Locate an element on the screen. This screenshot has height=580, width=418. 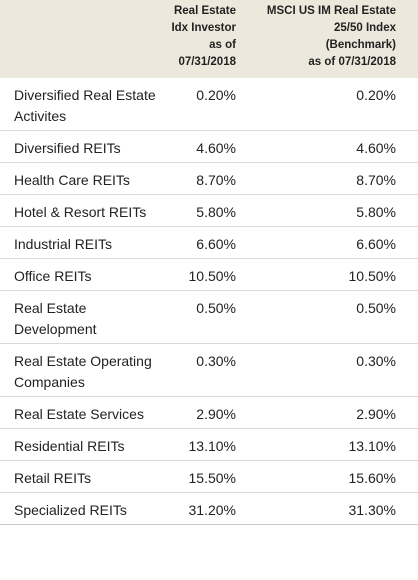
sector-label: Residential REITs is located at coordinates (82, 444).